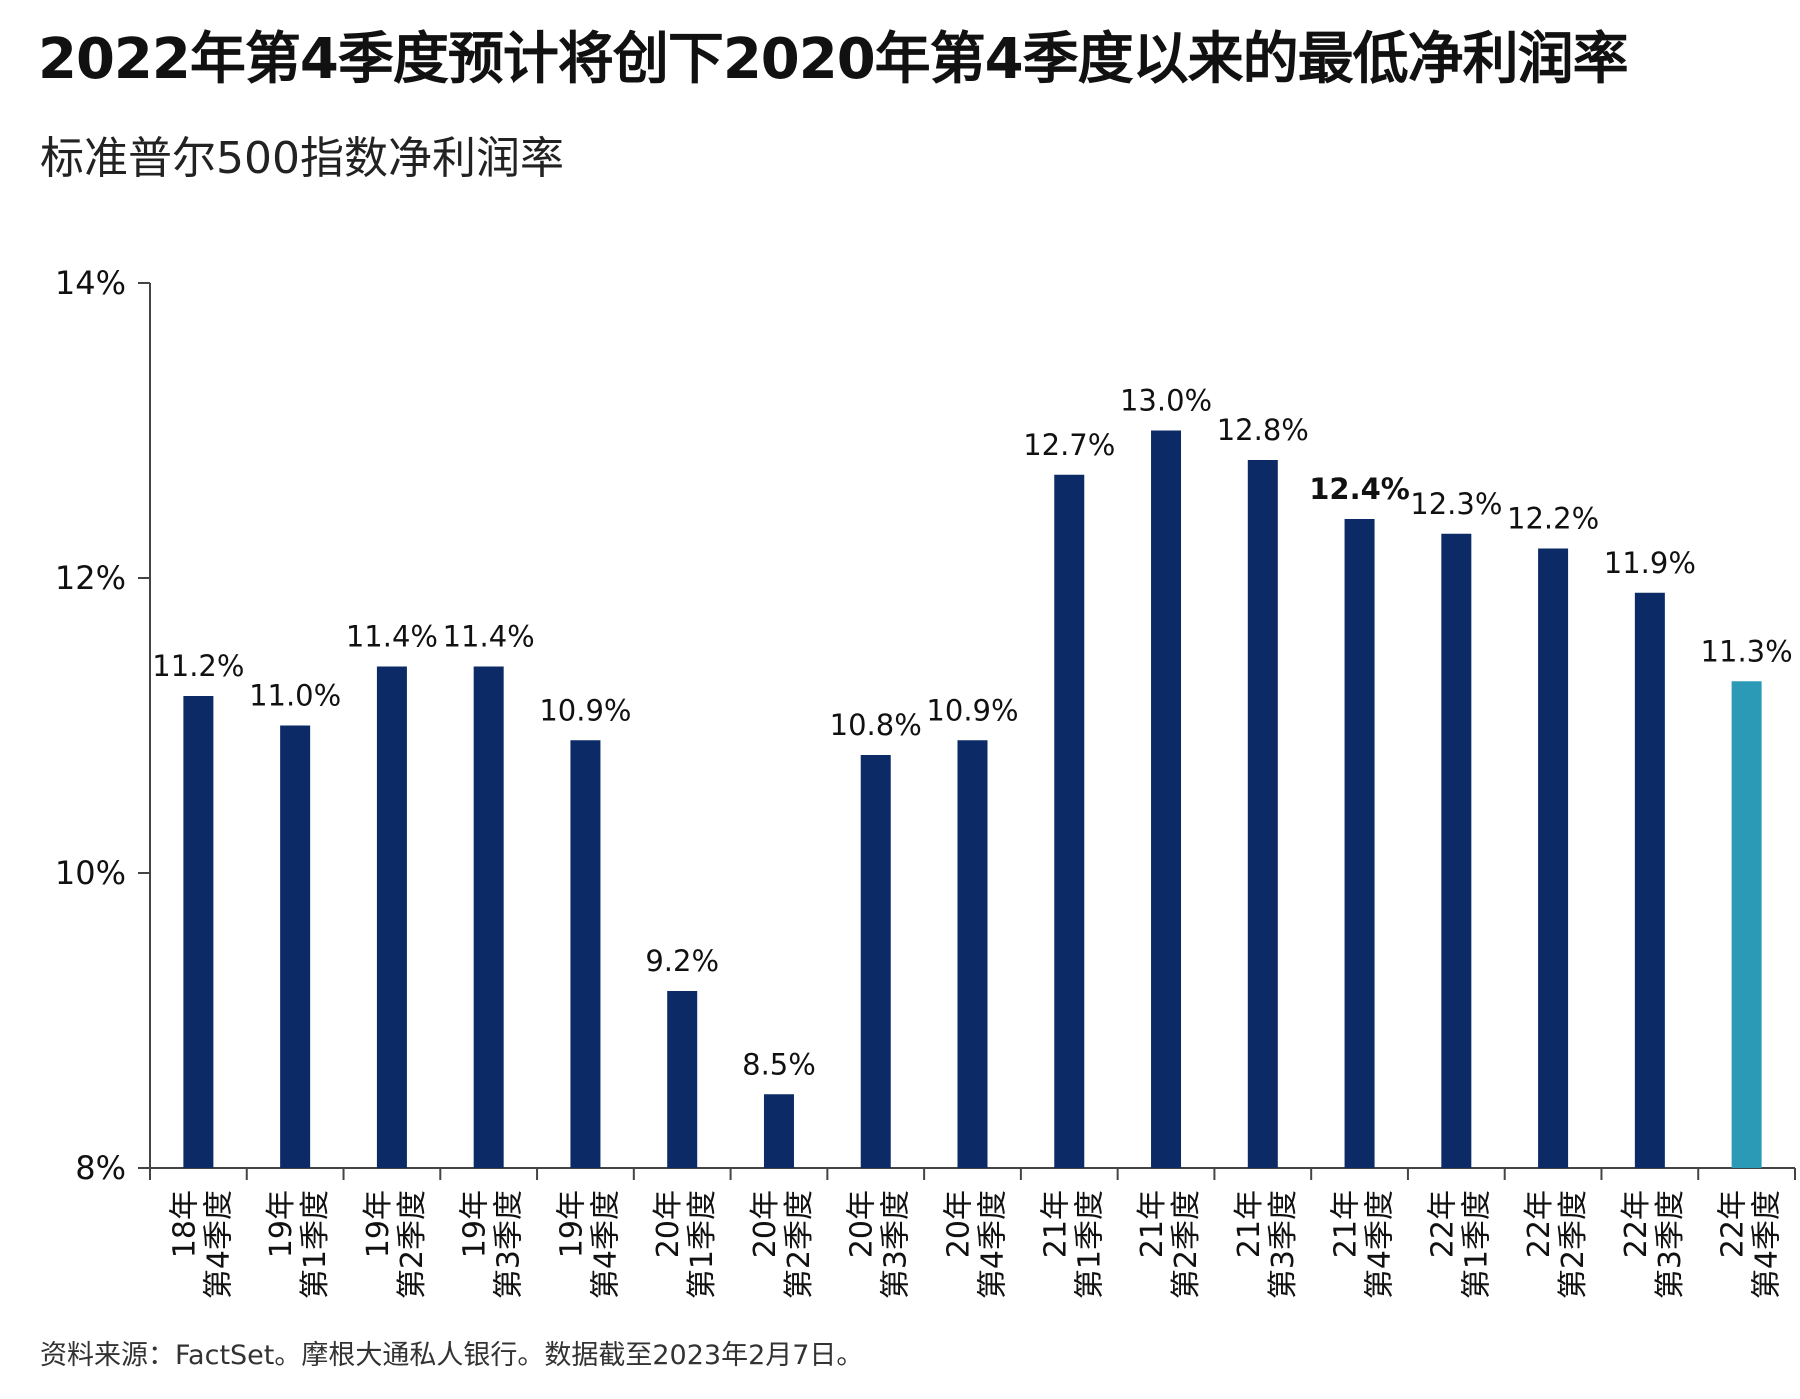  Describe the element at coordinates (295, 696) in the screenshot. I see `data-label: 11.0%` at that location.